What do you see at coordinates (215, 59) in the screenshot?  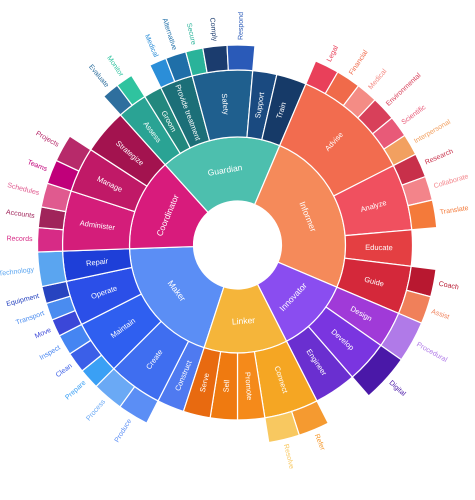 I see `task-segment-comply` at bounding box center [215, 59].